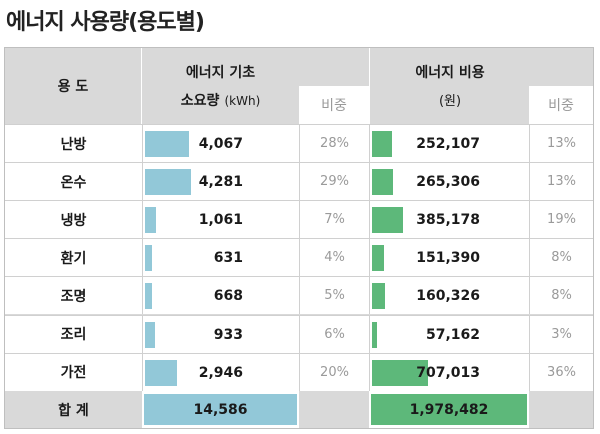  I want to click on header-usage-label: 용 도, so click(73, 87).